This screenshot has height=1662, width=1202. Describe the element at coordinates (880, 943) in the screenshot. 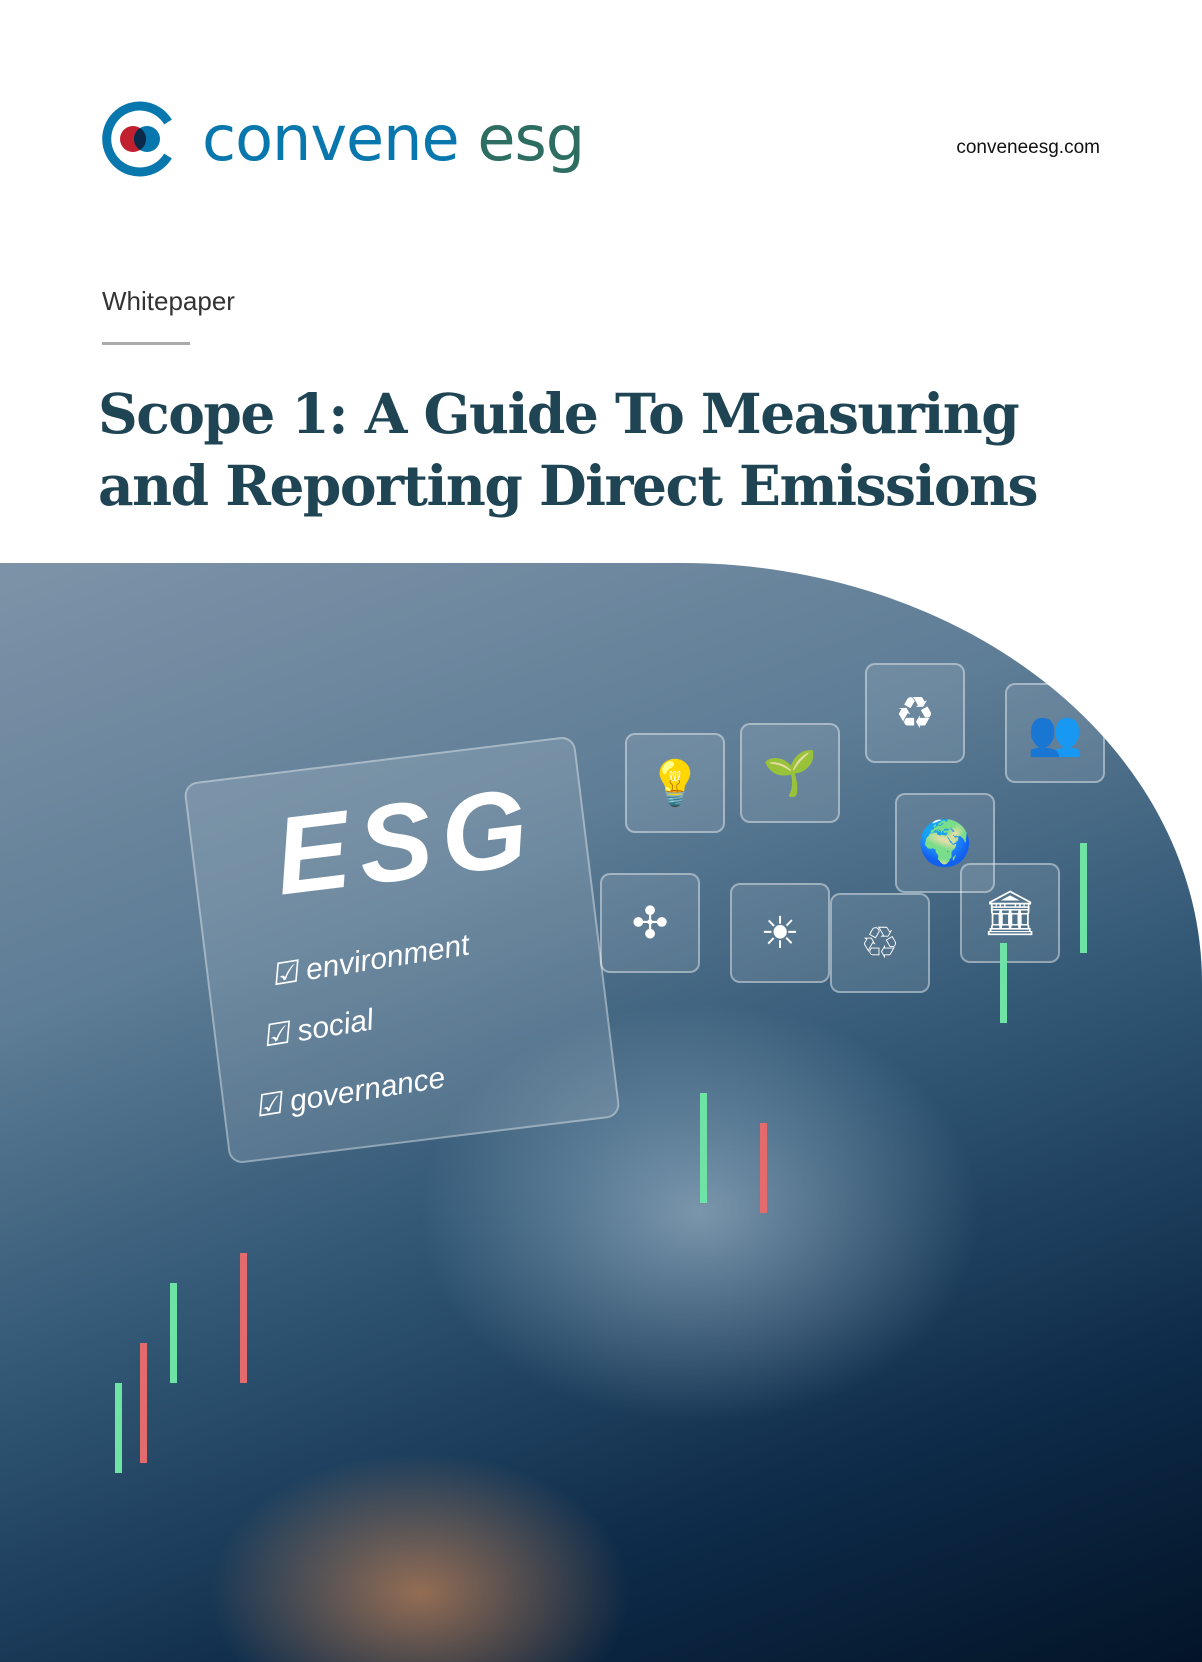

I see `recycle-icon: ♲` at that location.